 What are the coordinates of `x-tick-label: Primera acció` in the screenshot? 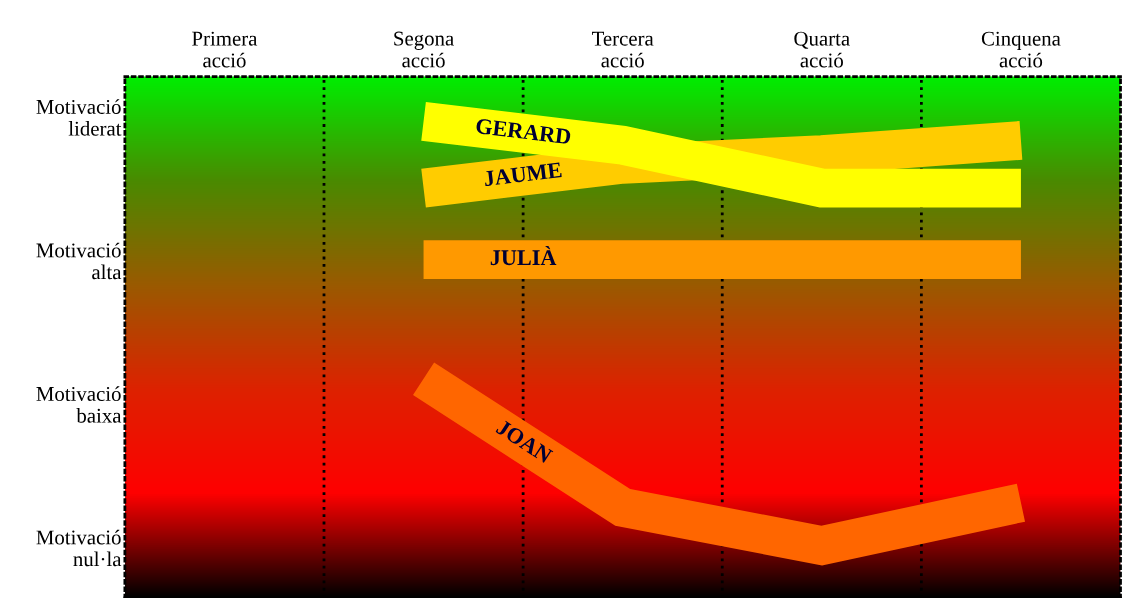 It's located at (225, 49).